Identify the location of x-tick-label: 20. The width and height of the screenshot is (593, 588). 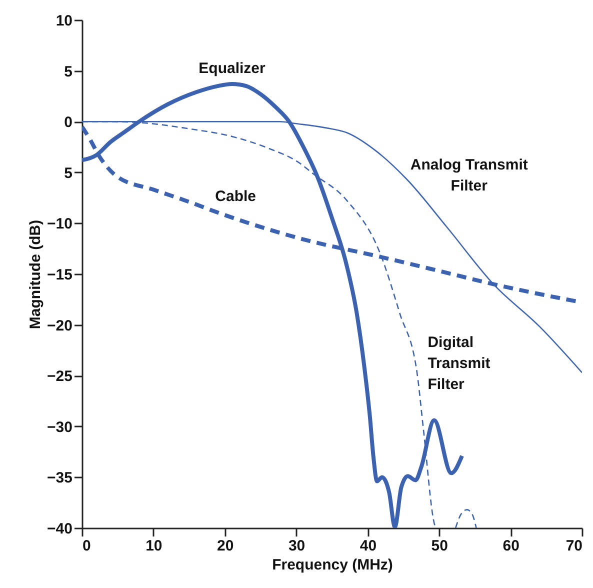
(225, 546).